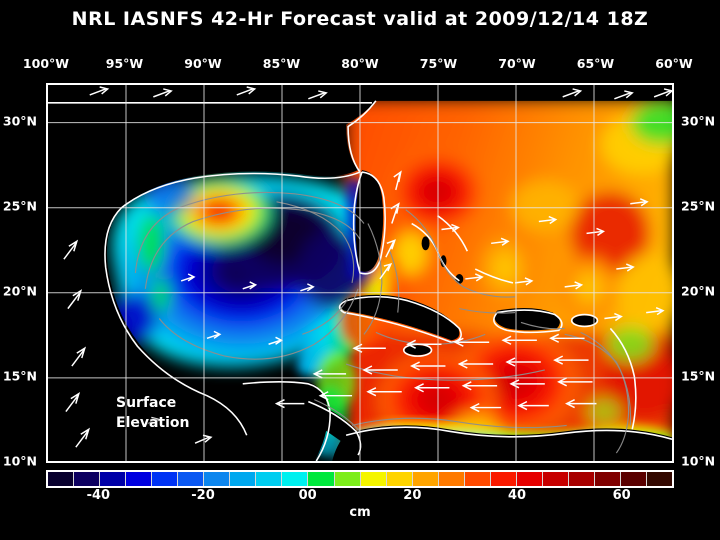 The width and height of the screenshot is (720, 540). I want to click on colorbar, so click(360, 479).